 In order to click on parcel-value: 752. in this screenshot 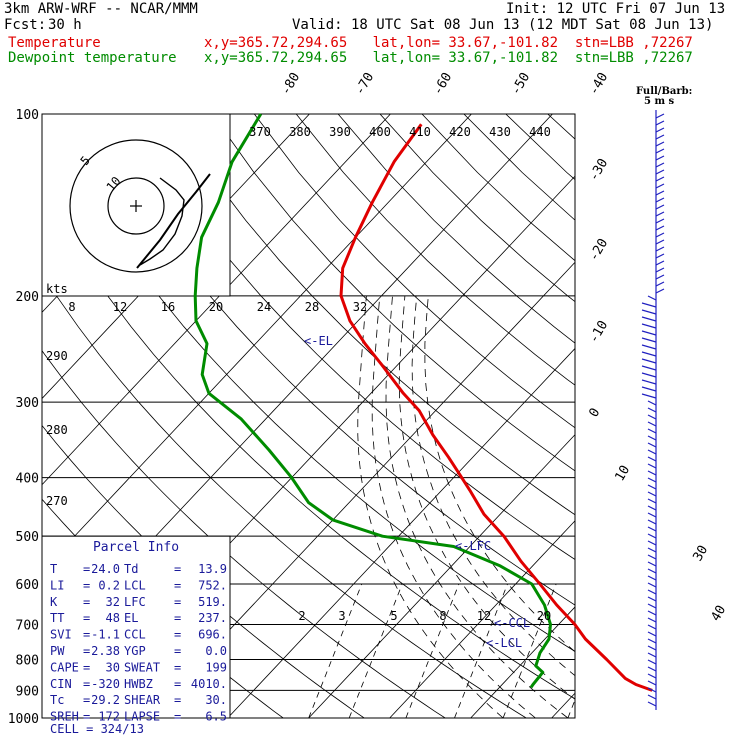, I will do `click(212, 585)`.